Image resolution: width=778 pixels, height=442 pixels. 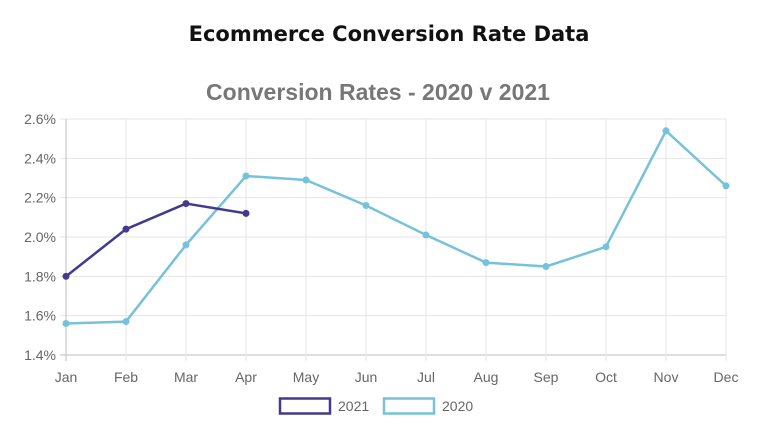 What do you see at coordinates (606, 377) in the screenshot?
I see `x-tick-label: Oct` at bounding box center [606, 377].